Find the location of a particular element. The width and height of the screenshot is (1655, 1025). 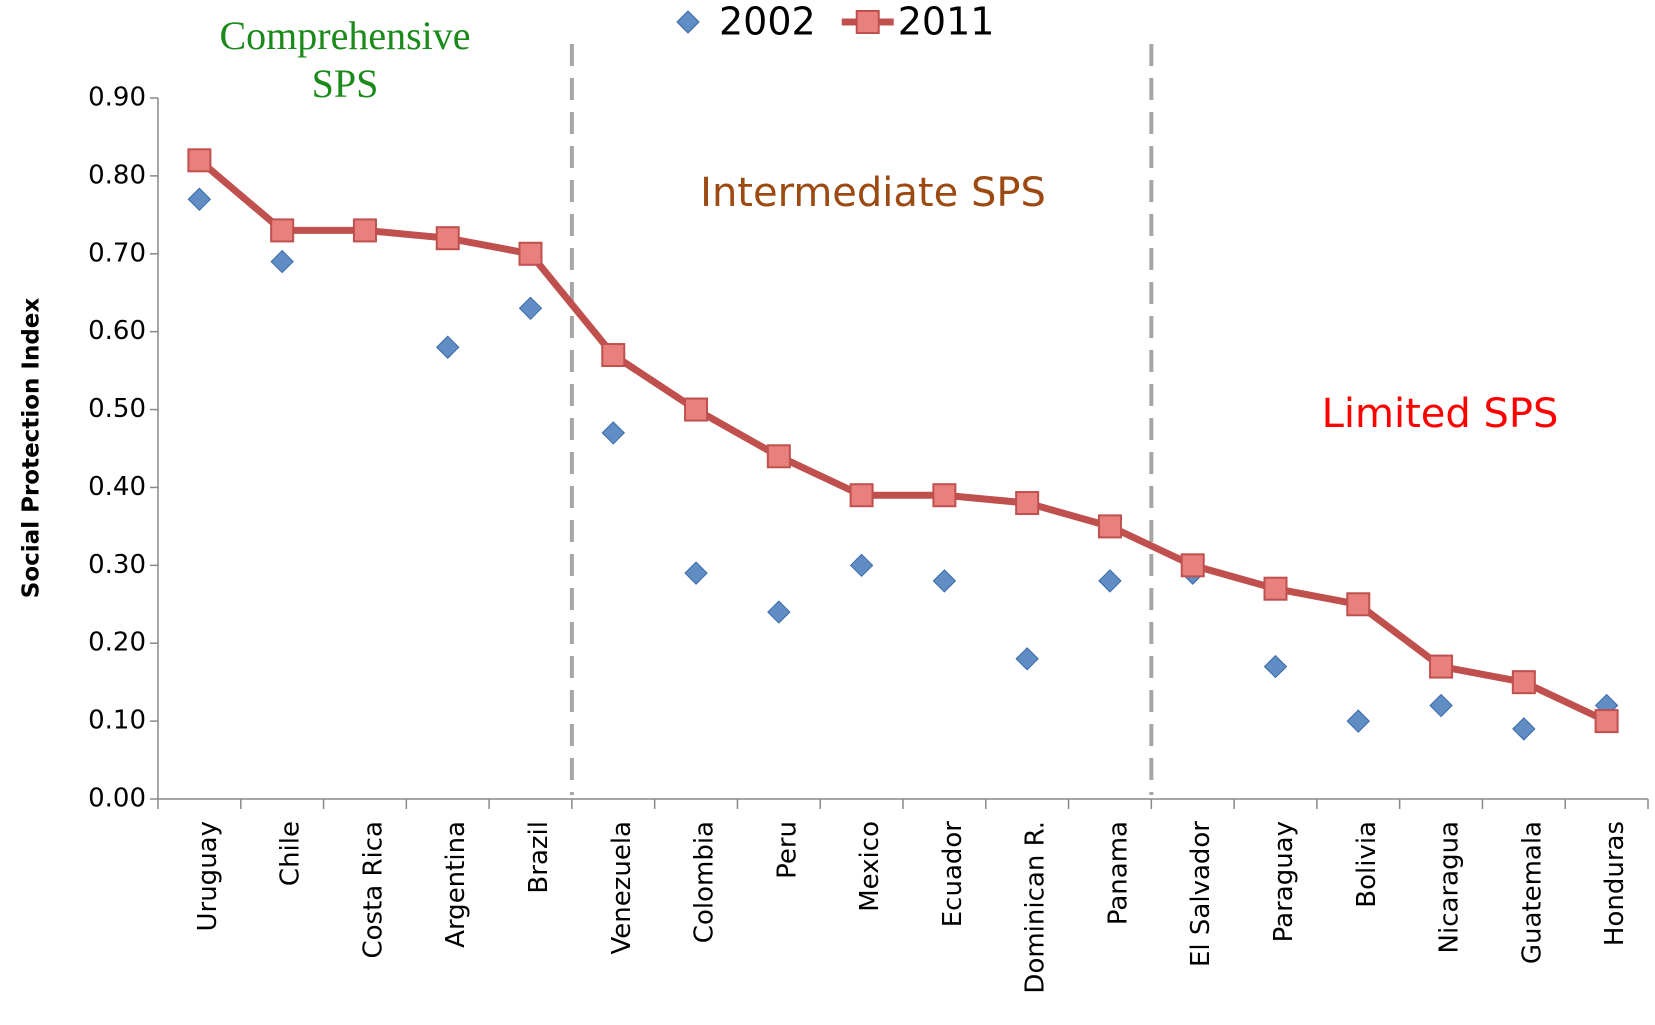

x-tick-label: Panama is located at coordinates (1118, 873).